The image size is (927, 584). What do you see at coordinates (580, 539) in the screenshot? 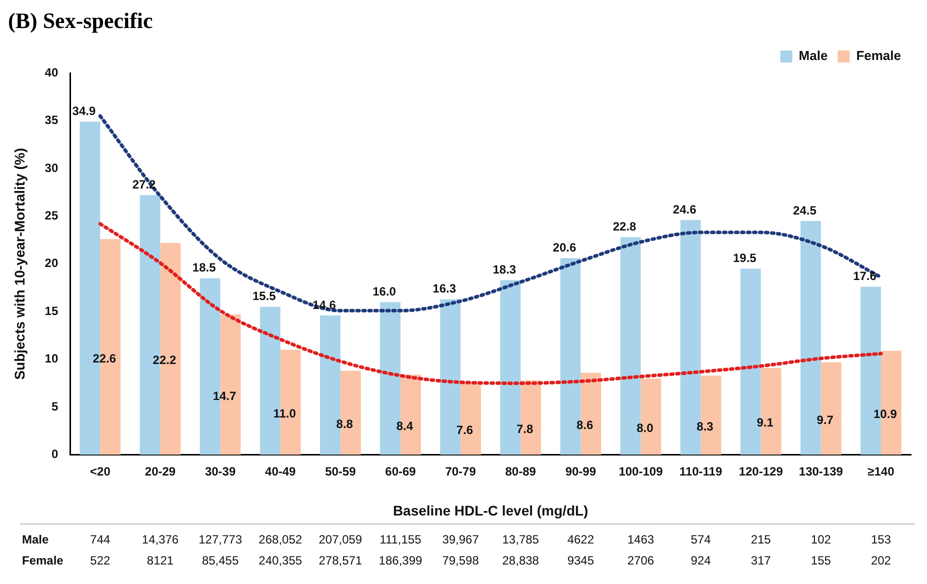
I see `text: 4622` at bounding box center [580, 539].